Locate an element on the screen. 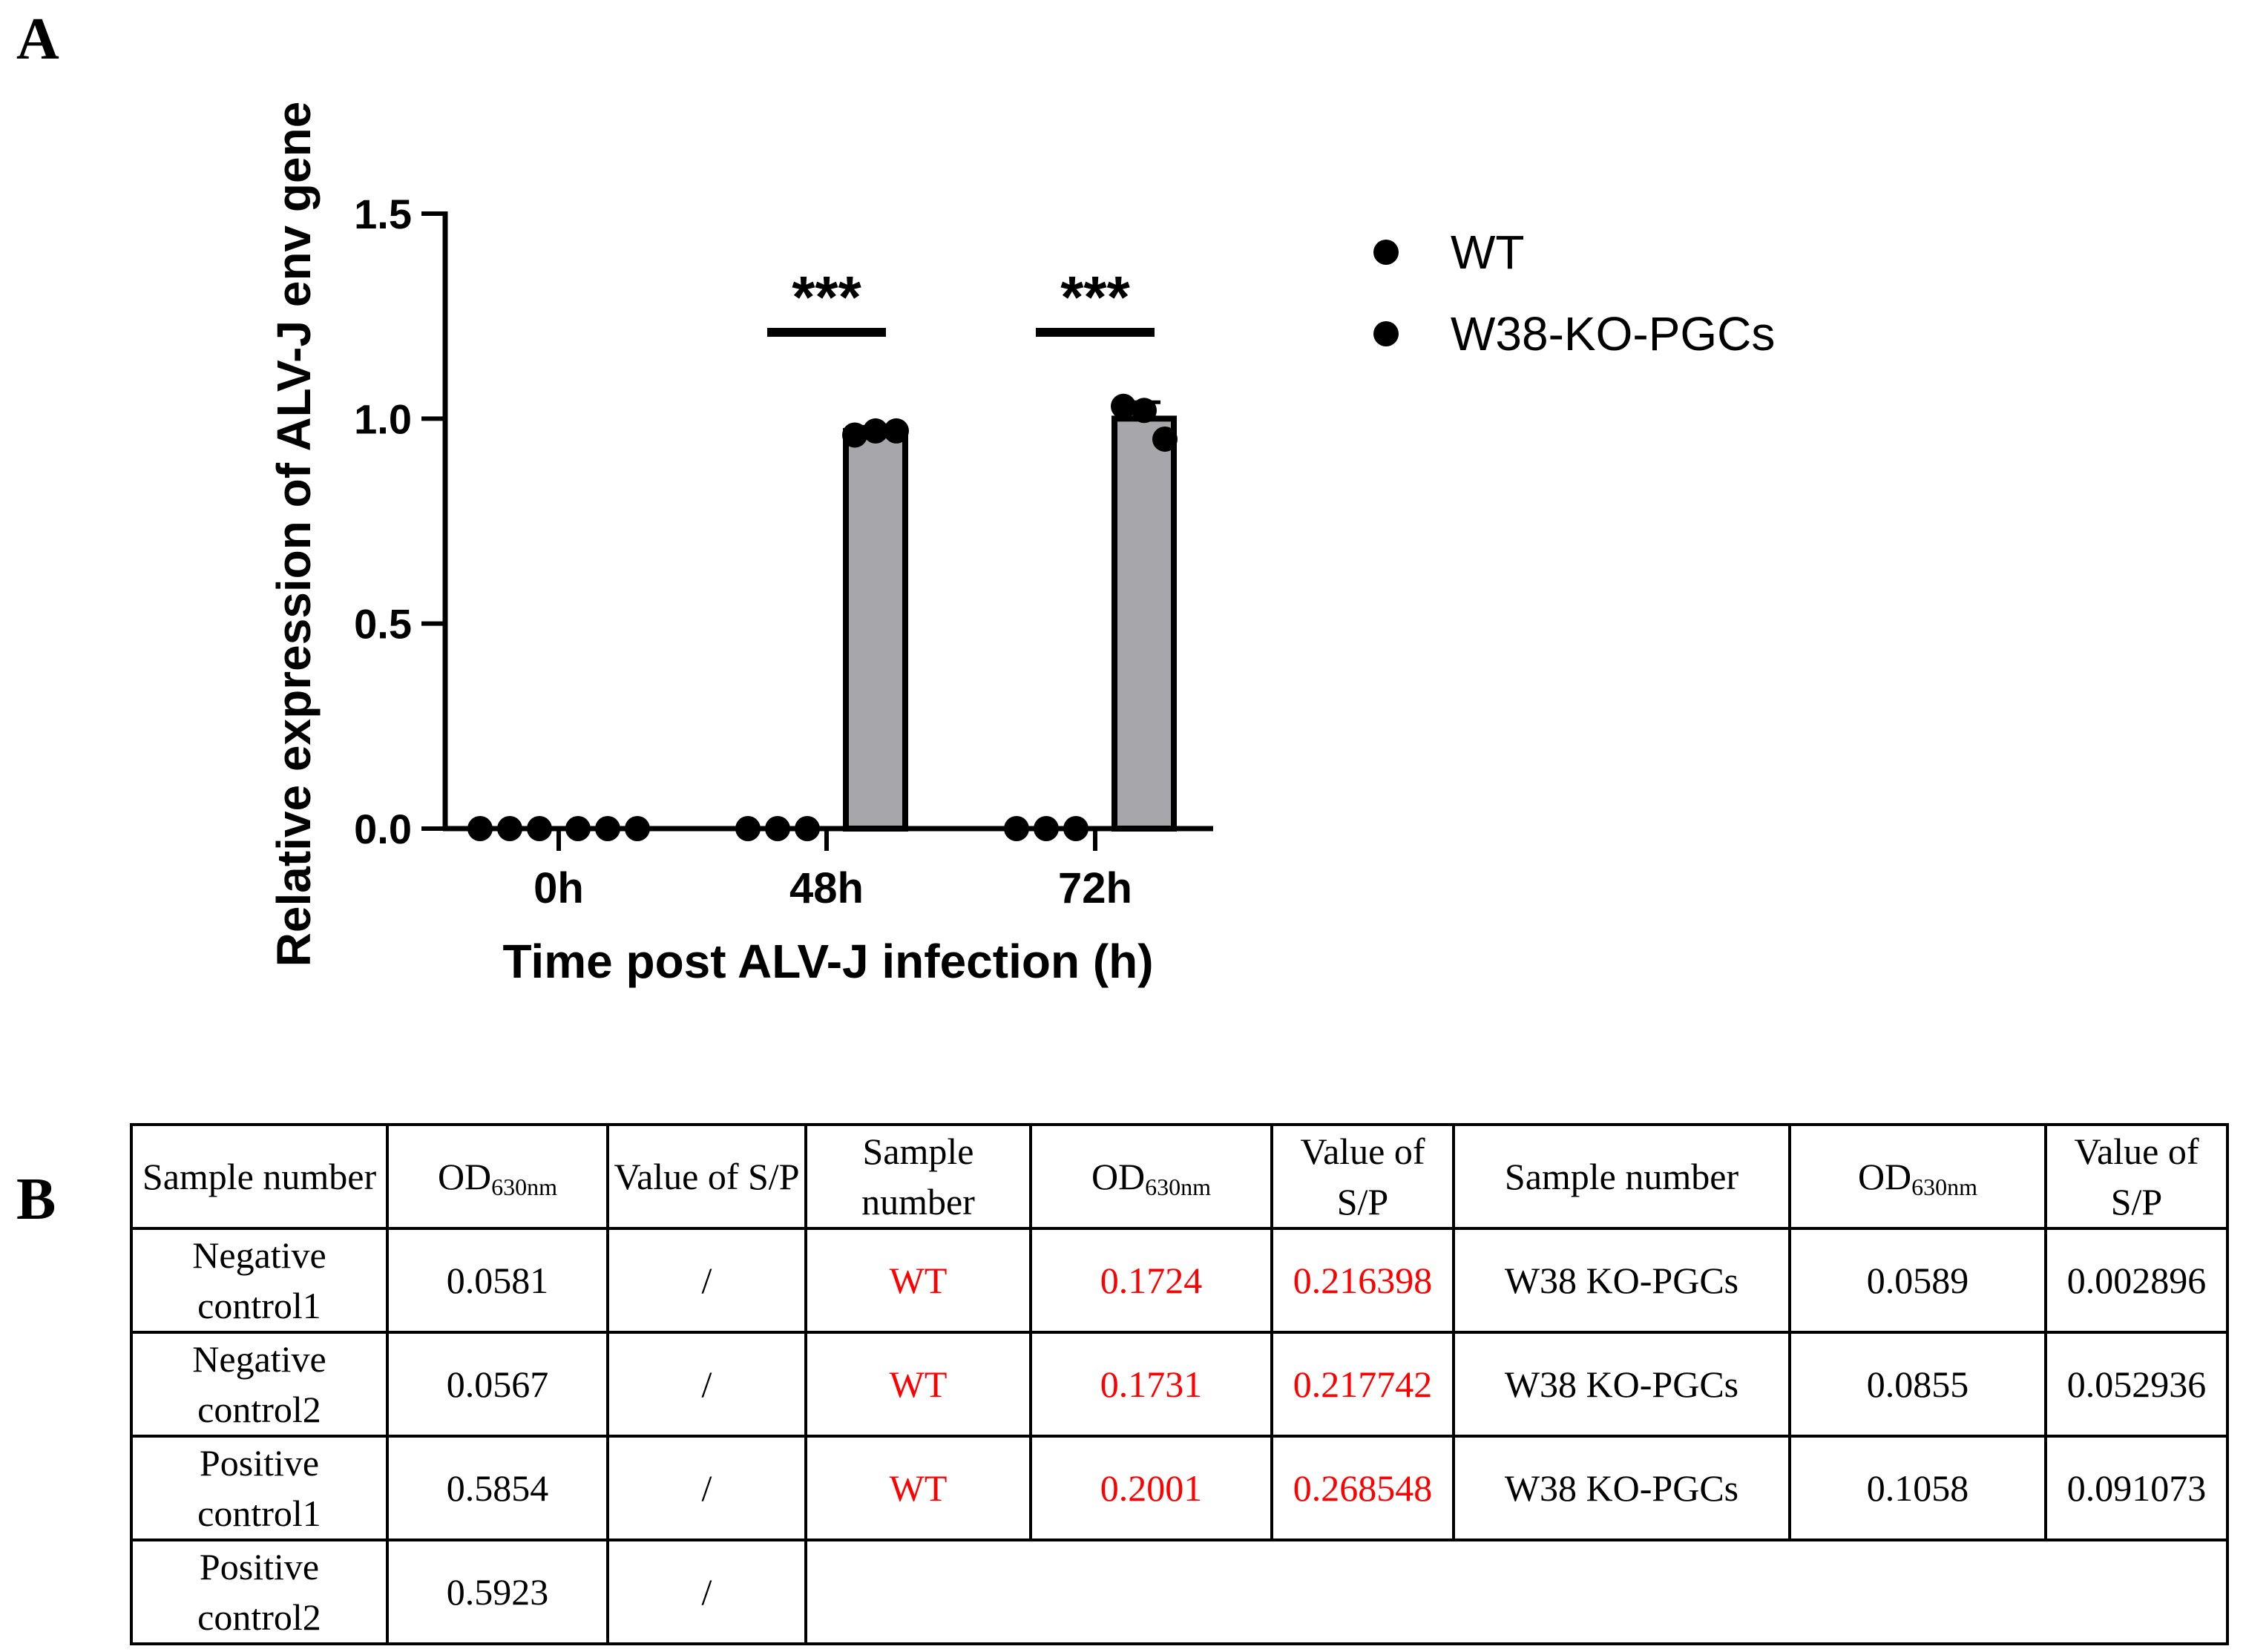 The image size is (2246, 1652). ko-sp: 0.091073 is located at coordinates (2136, 1488).